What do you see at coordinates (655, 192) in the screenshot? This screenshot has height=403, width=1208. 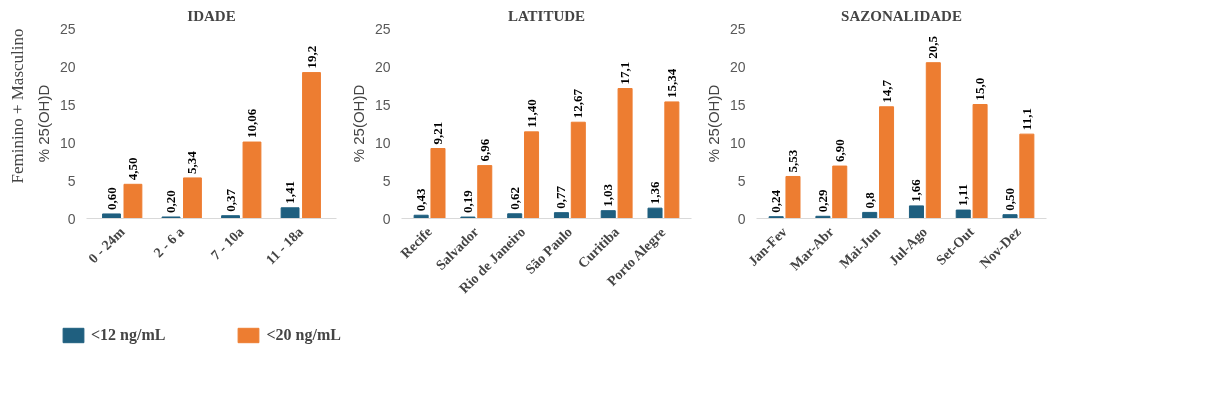 I see `data-label: 1,36` at bounding box center [655, 192].